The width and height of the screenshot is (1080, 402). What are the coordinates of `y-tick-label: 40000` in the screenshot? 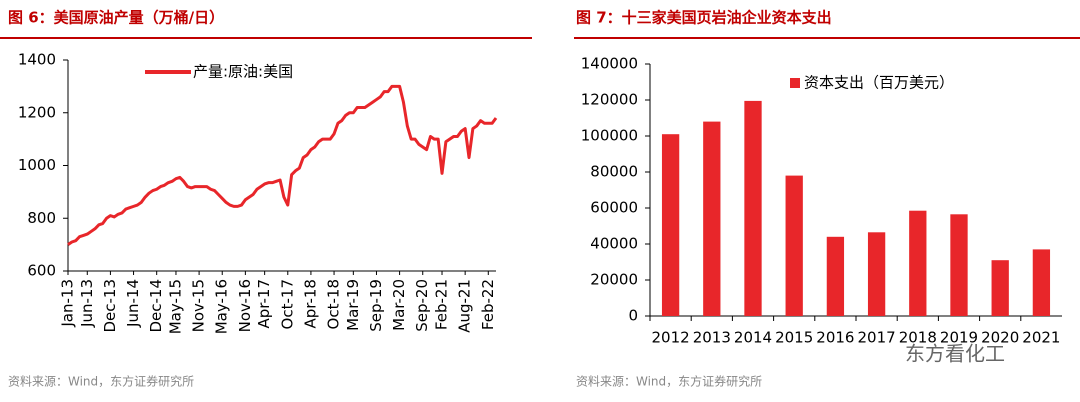 It's located at (614, 244).